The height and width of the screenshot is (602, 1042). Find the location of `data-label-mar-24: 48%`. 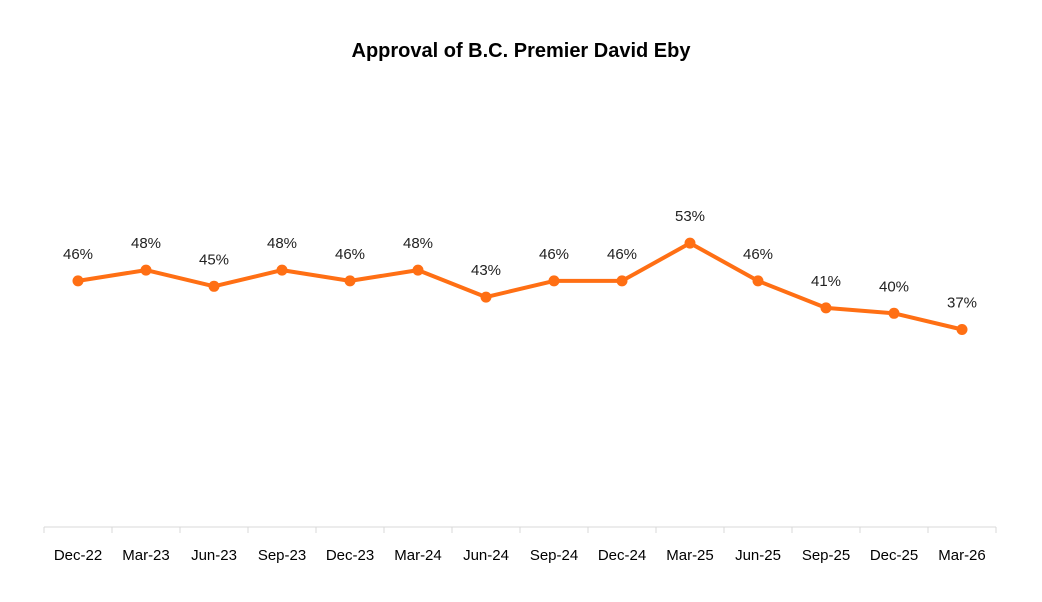

data-label-mar-24: 48% is located at coordinates (418, 243).